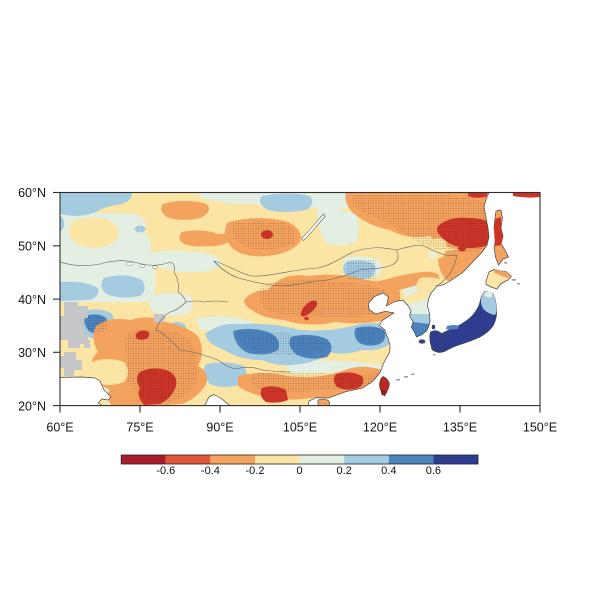 This screenshot has width=600, height=600. Describe the element at coordinates (32, 353) in the screenshot. I see `svg-text: 30°N` at that location.